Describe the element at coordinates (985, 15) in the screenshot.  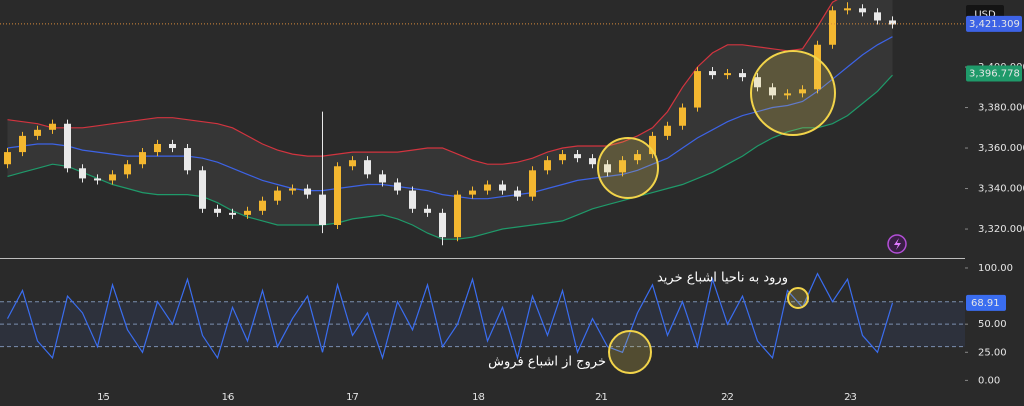
I see `currency: USD` at that location.